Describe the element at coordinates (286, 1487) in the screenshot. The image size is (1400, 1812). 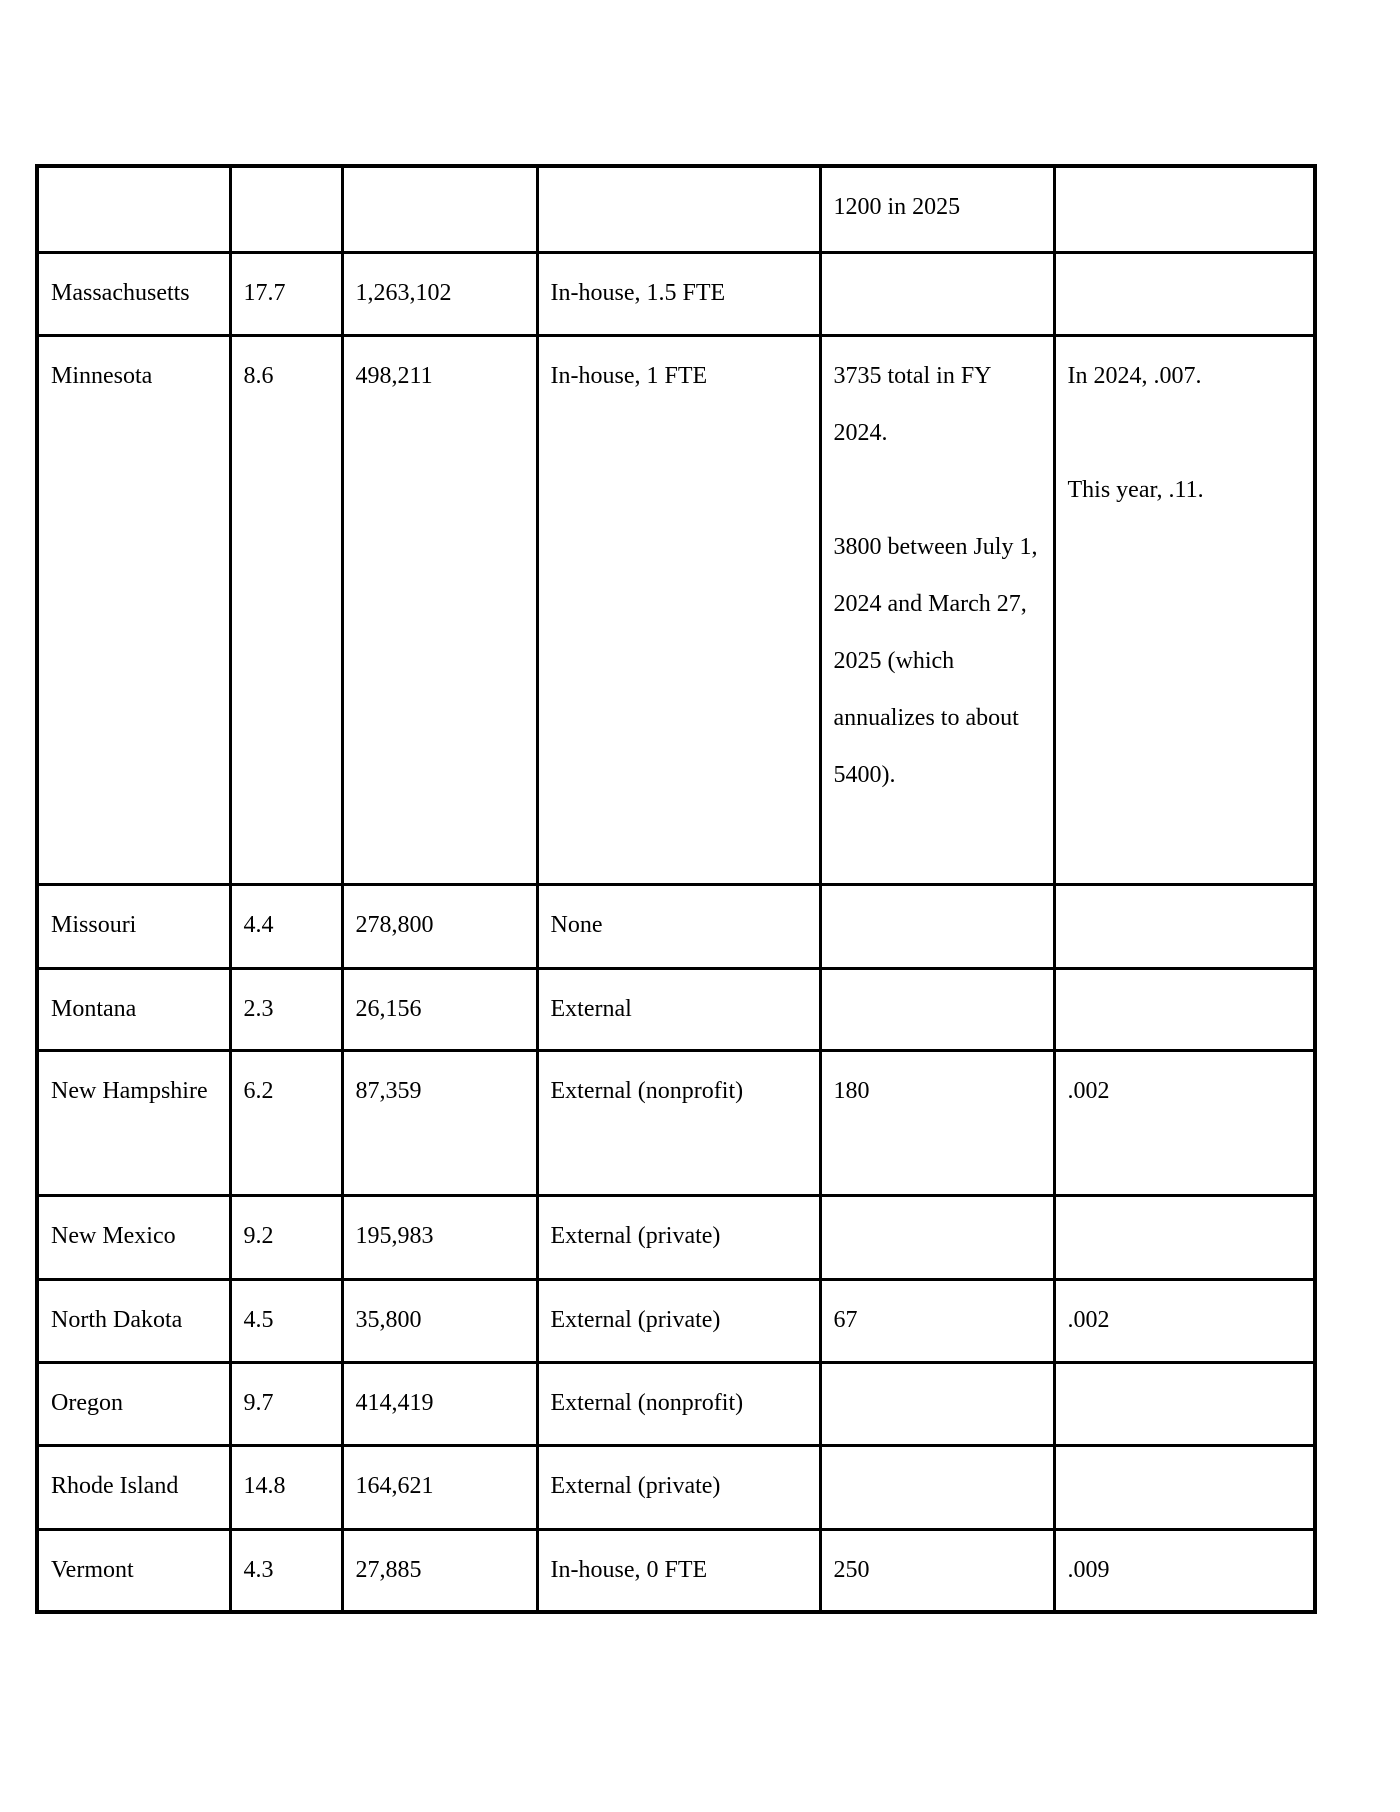
I see `table-cell: 14.8` at that location.